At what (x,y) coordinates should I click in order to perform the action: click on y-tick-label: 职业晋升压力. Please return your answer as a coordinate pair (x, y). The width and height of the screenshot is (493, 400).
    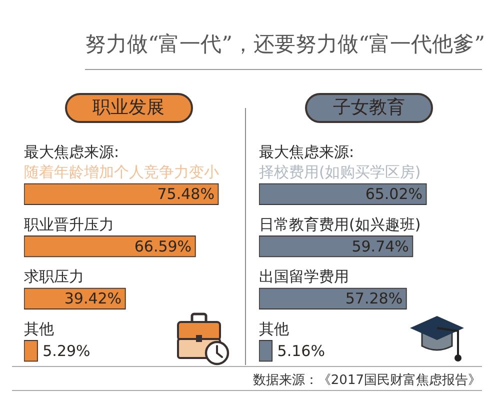
    Looking at the image, I should click on (69, 224).